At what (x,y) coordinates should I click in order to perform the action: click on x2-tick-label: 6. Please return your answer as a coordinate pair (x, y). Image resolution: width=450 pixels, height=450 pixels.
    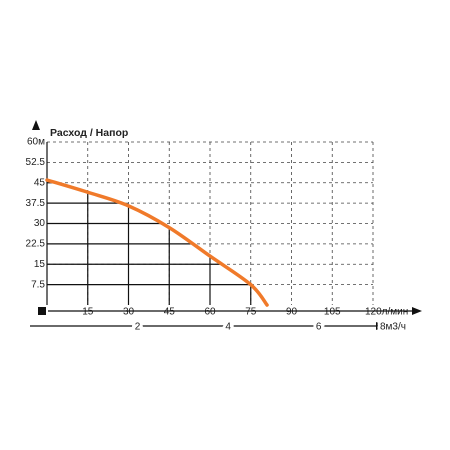
    Looking at the image, I should click on (319, 327).